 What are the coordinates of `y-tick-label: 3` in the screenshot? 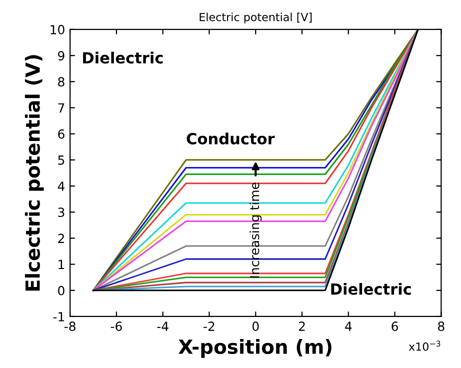 It's located at (61, 213).